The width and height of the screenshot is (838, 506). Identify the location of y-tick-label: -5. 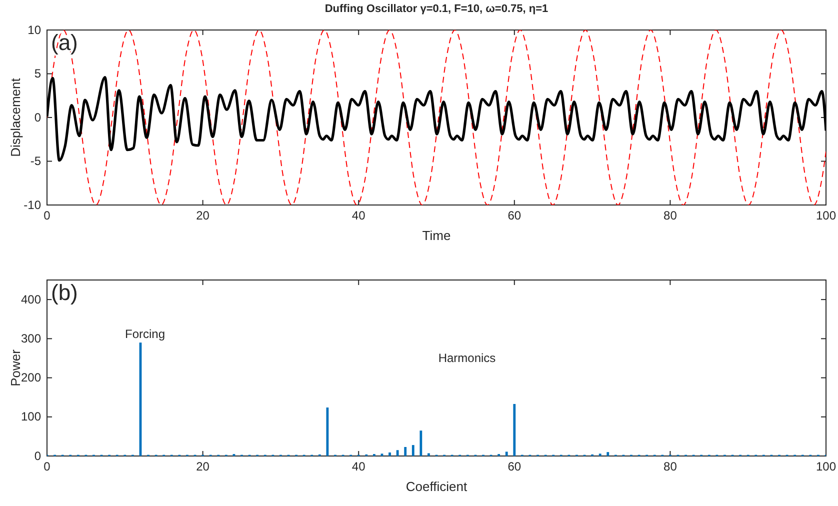
(36, 161).